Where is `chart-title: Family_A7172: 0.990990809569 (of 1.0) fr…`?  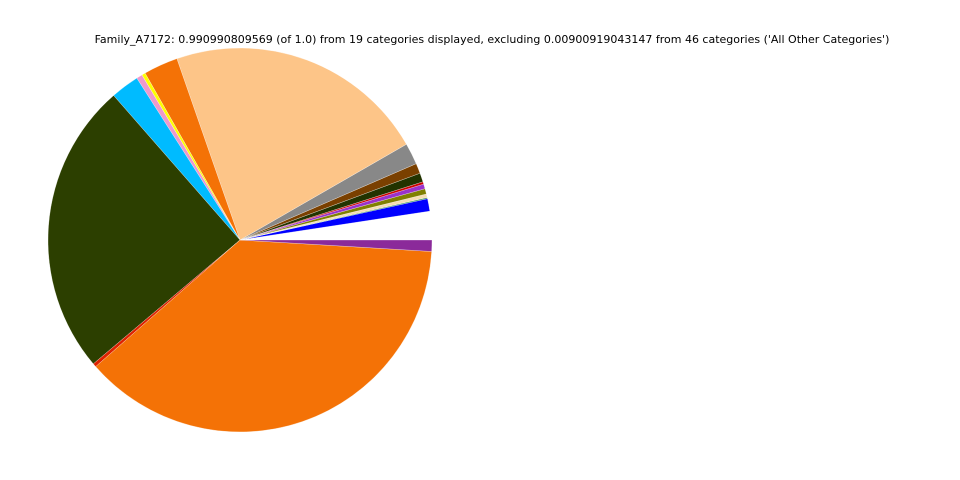 chart-title: Family_A7172: 0.990990809569 (of 1.0) fr… is located at coordinates (492, 39).